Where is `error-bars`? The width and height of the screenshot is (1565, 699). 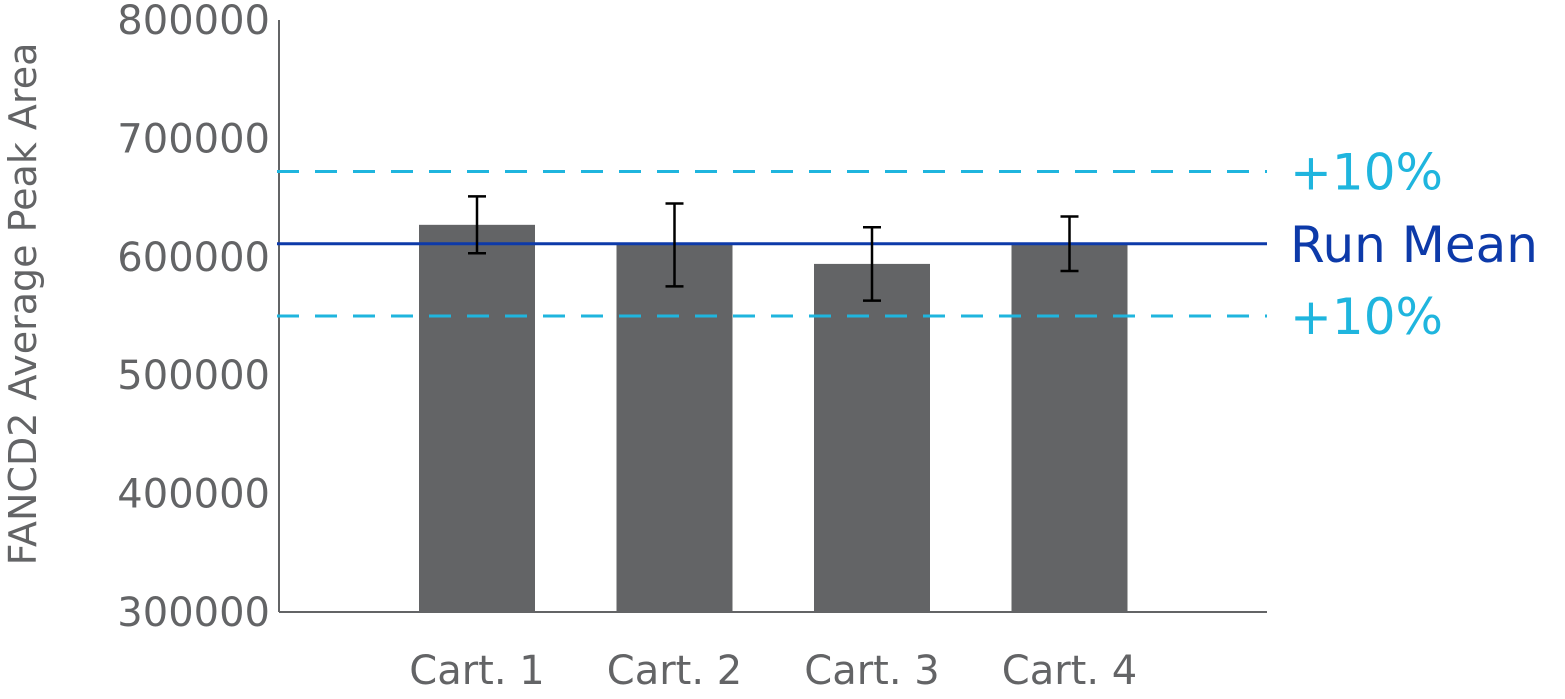
error-bars is located at coordinates (773, 248).